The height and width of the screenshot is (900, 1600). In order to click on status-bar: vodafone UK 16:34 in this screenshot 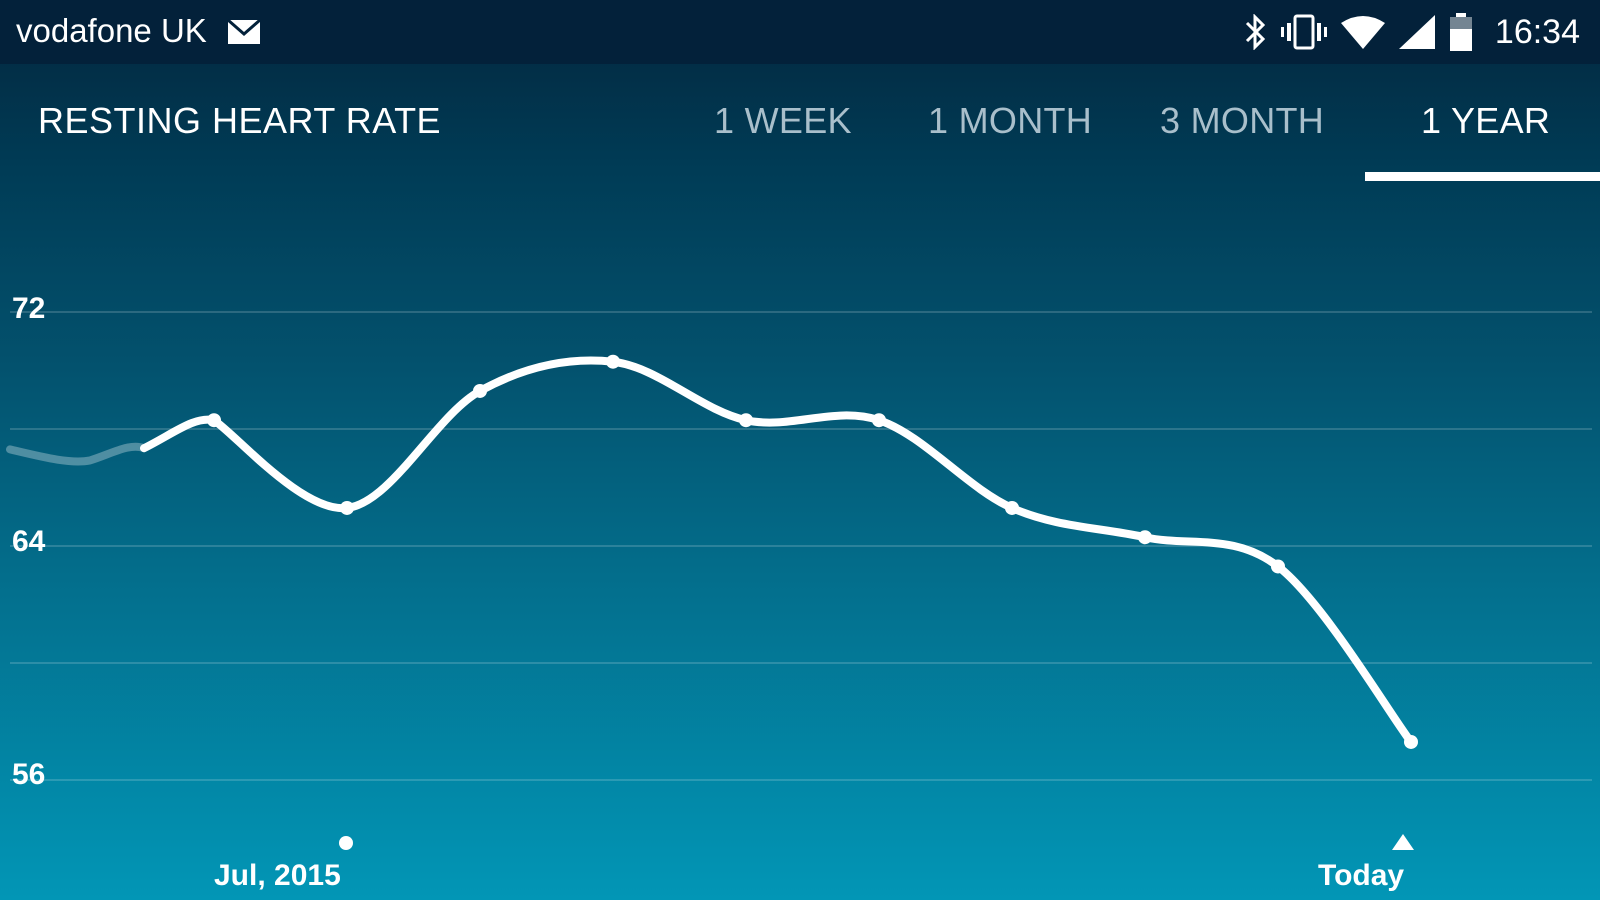, I will do `click(800, 32)`.